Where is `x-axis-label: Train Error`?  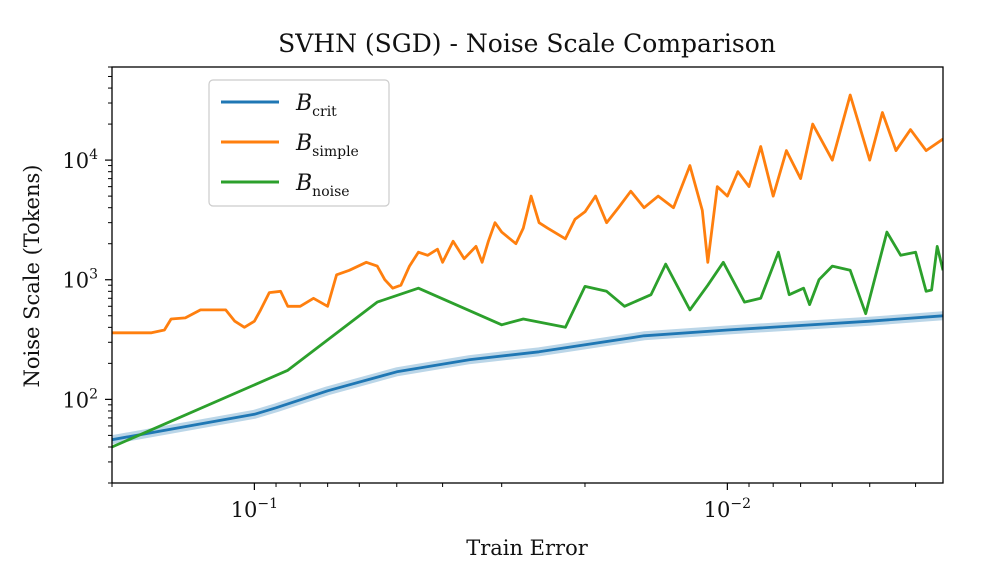 x-axis-label: Train Error is located at coordinates (527, 548).